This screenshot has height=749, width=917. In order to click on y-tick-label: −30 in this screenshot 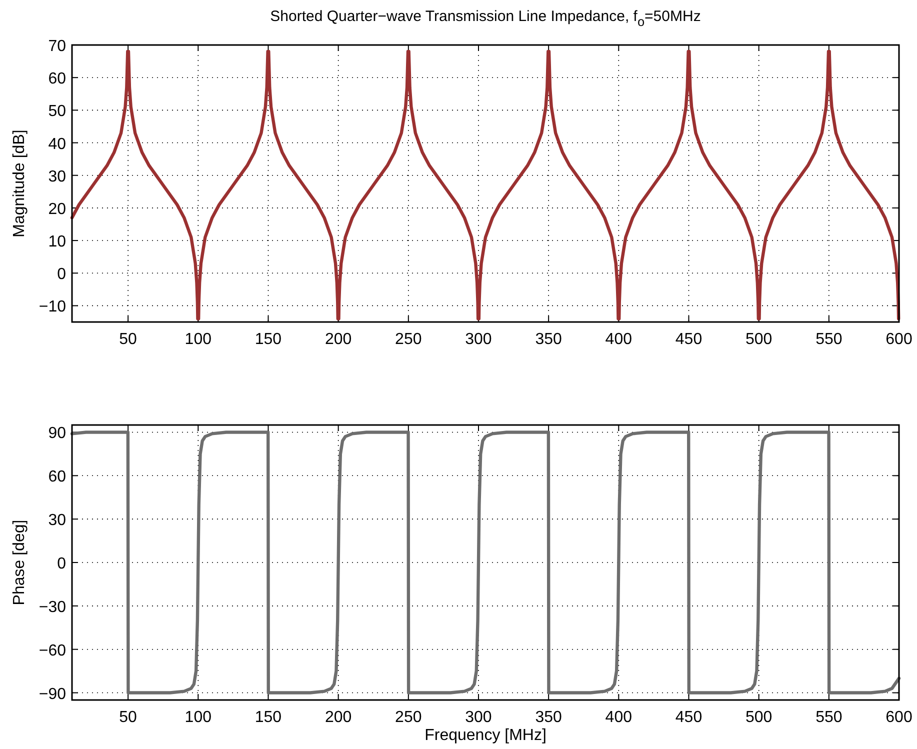, I will do `click(52, 607)`.